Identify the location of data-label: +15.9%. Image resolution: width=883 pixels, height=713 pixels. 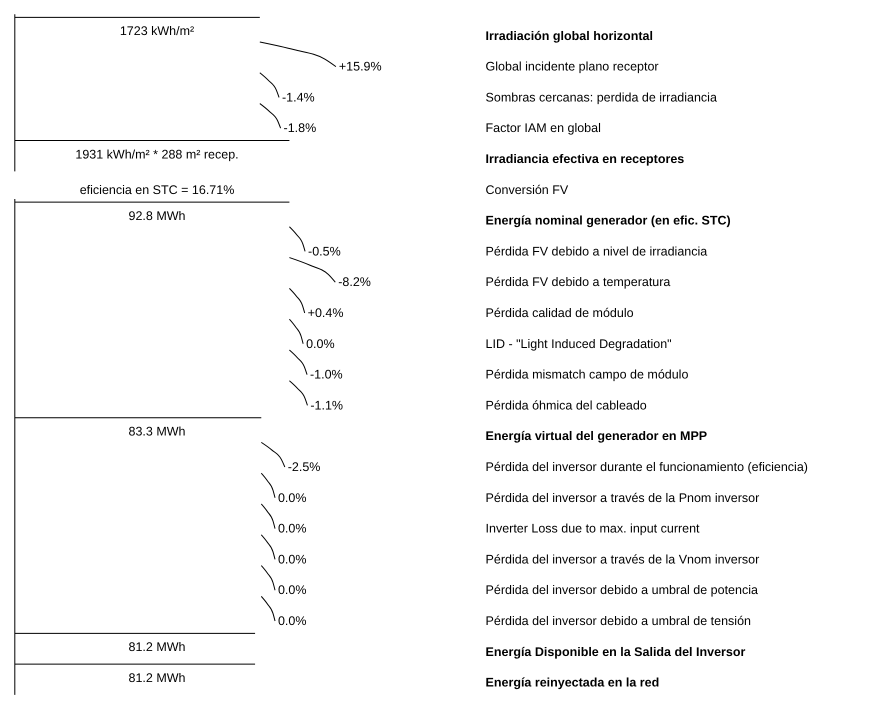
(360, 67).